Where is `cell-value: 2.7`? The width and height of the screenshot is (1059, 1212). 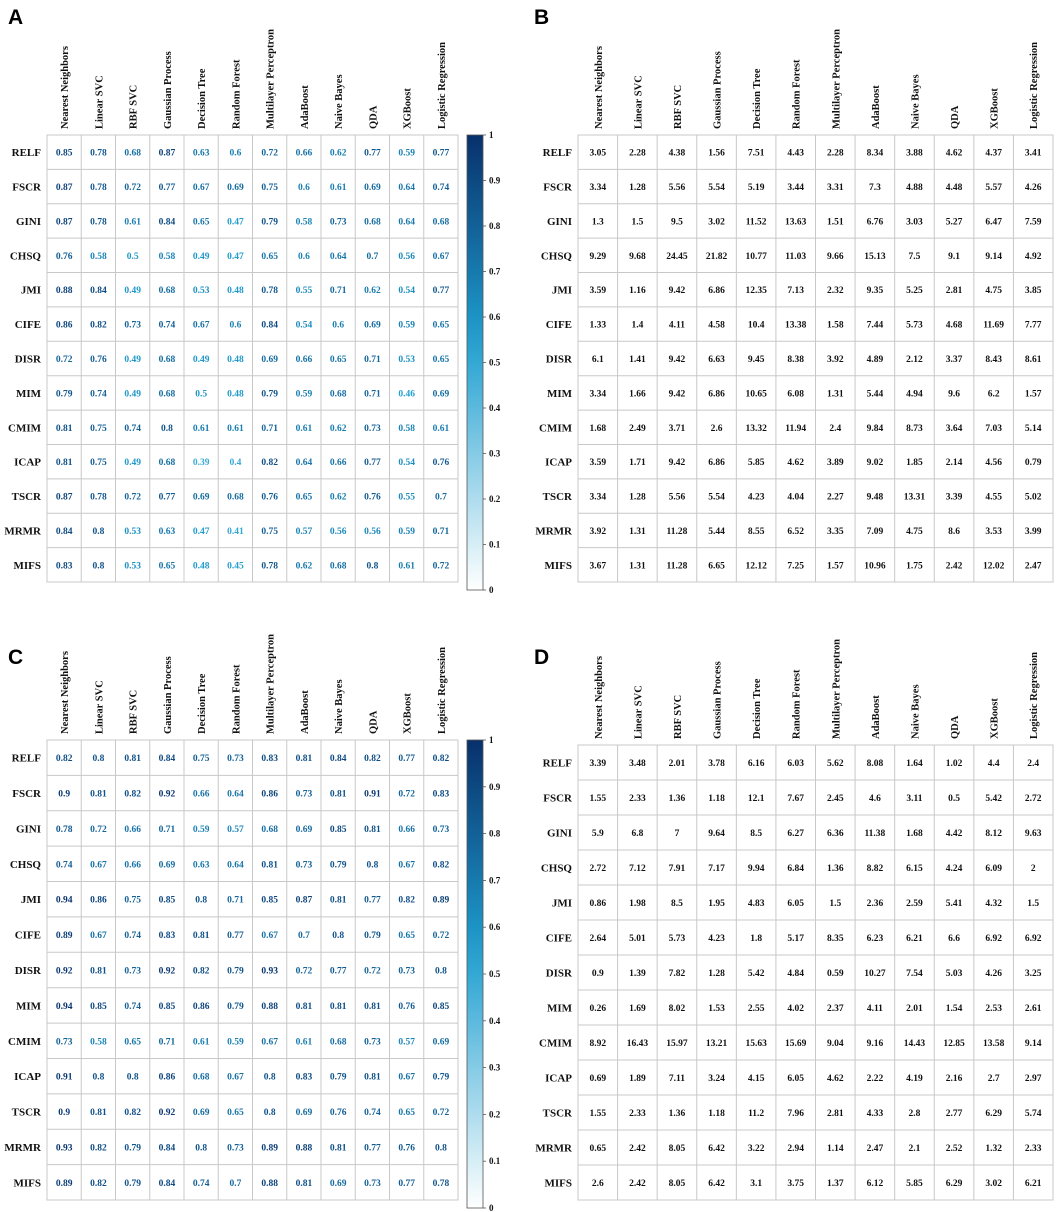
cell-value: 2.7 is located at coordinates (994, 1079).